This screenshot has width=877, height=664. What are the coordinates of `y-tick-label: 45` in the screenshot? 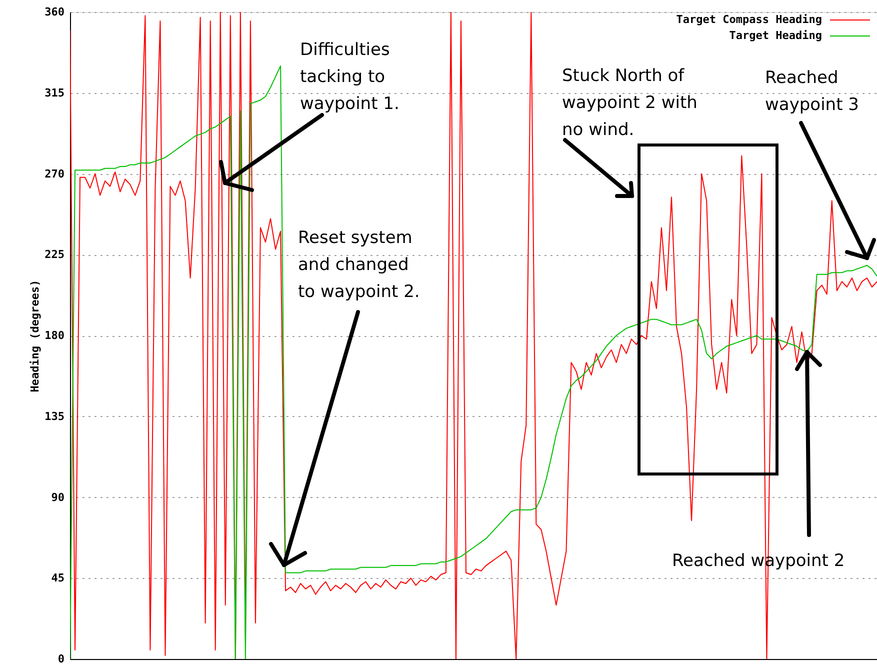 It's located at (57, 578).